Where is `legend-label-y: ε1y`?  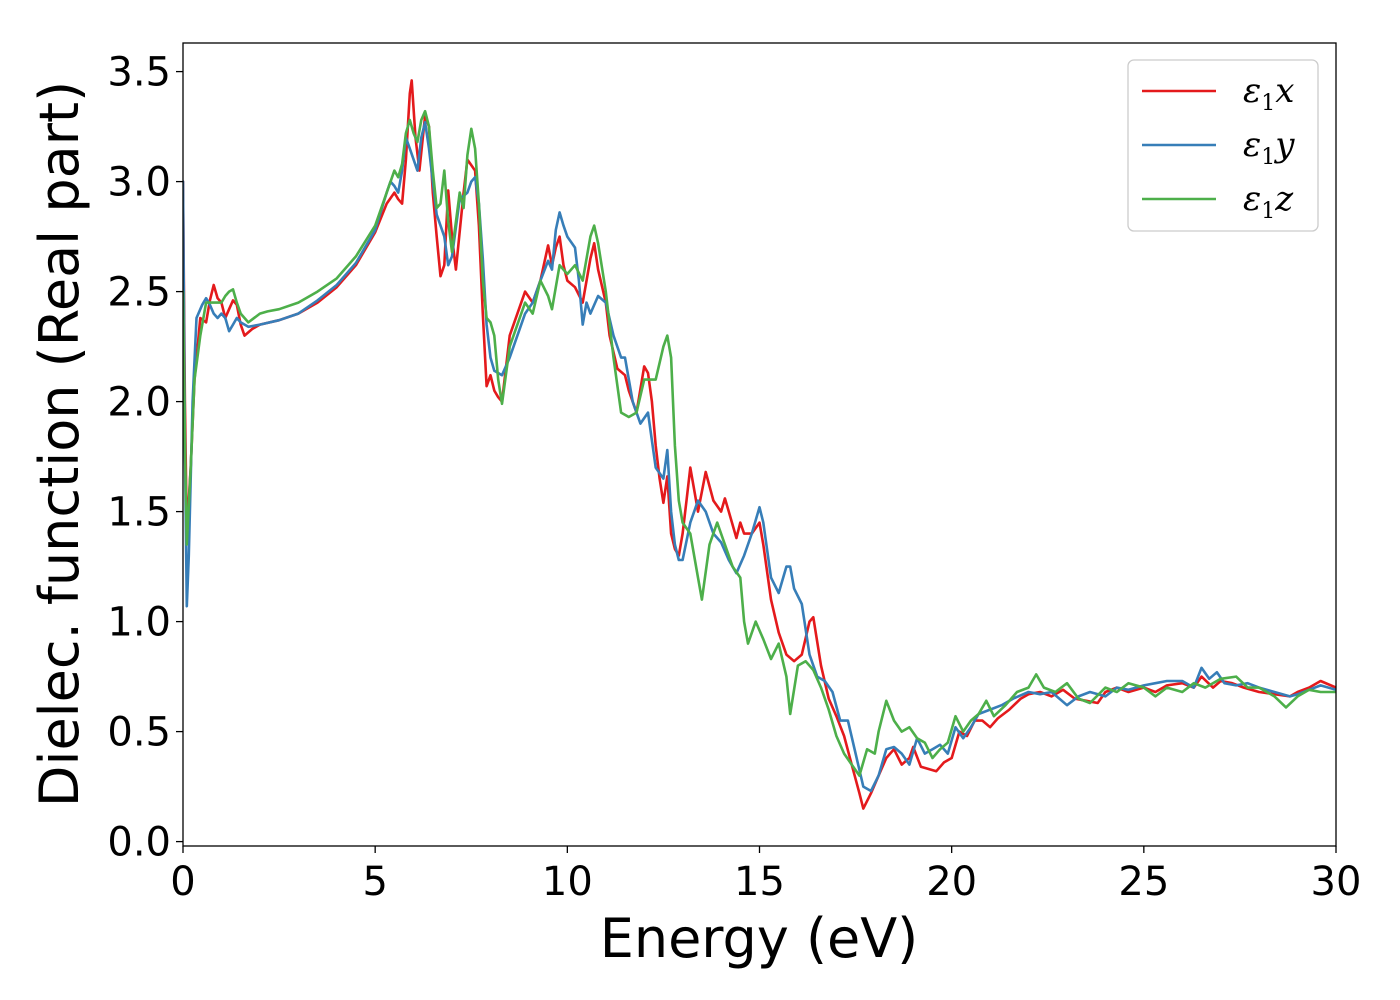
legend-label-y: ε1y is located at coordinates (1269, 147).